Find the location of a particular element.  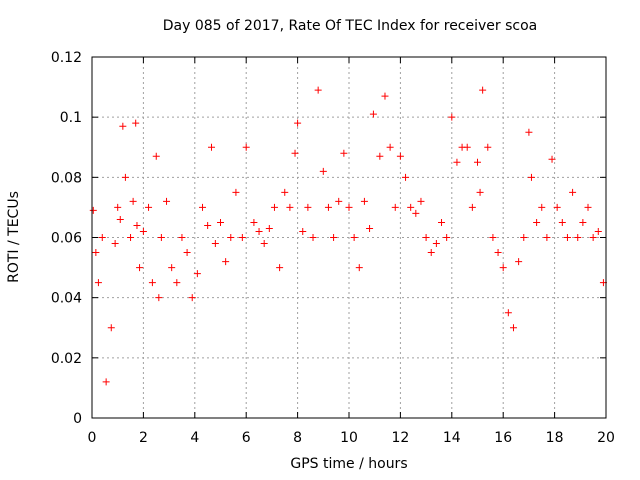

x-axis-label: GPS time / hours is located at coordinates (349, 464).